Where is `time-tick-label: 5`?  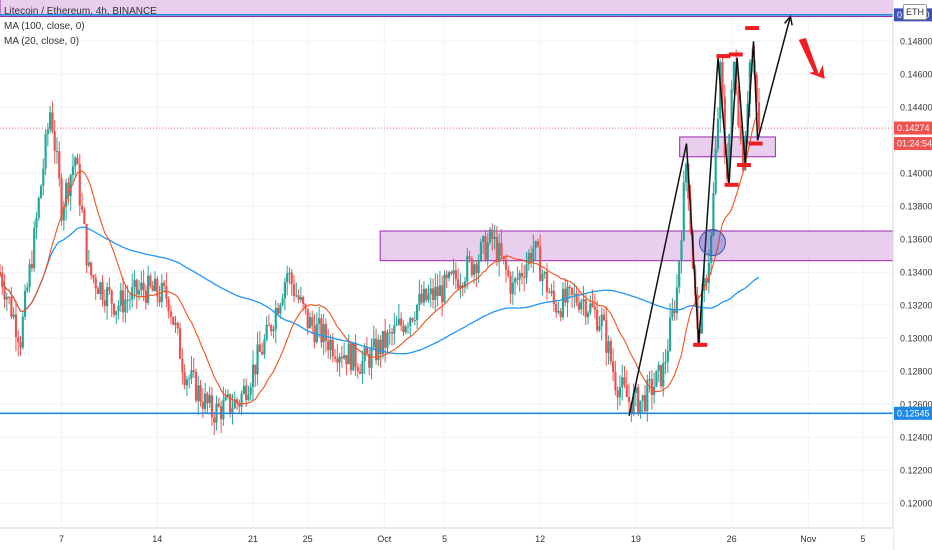
time-tick-label: 5 is located at coordinates (862, 539).